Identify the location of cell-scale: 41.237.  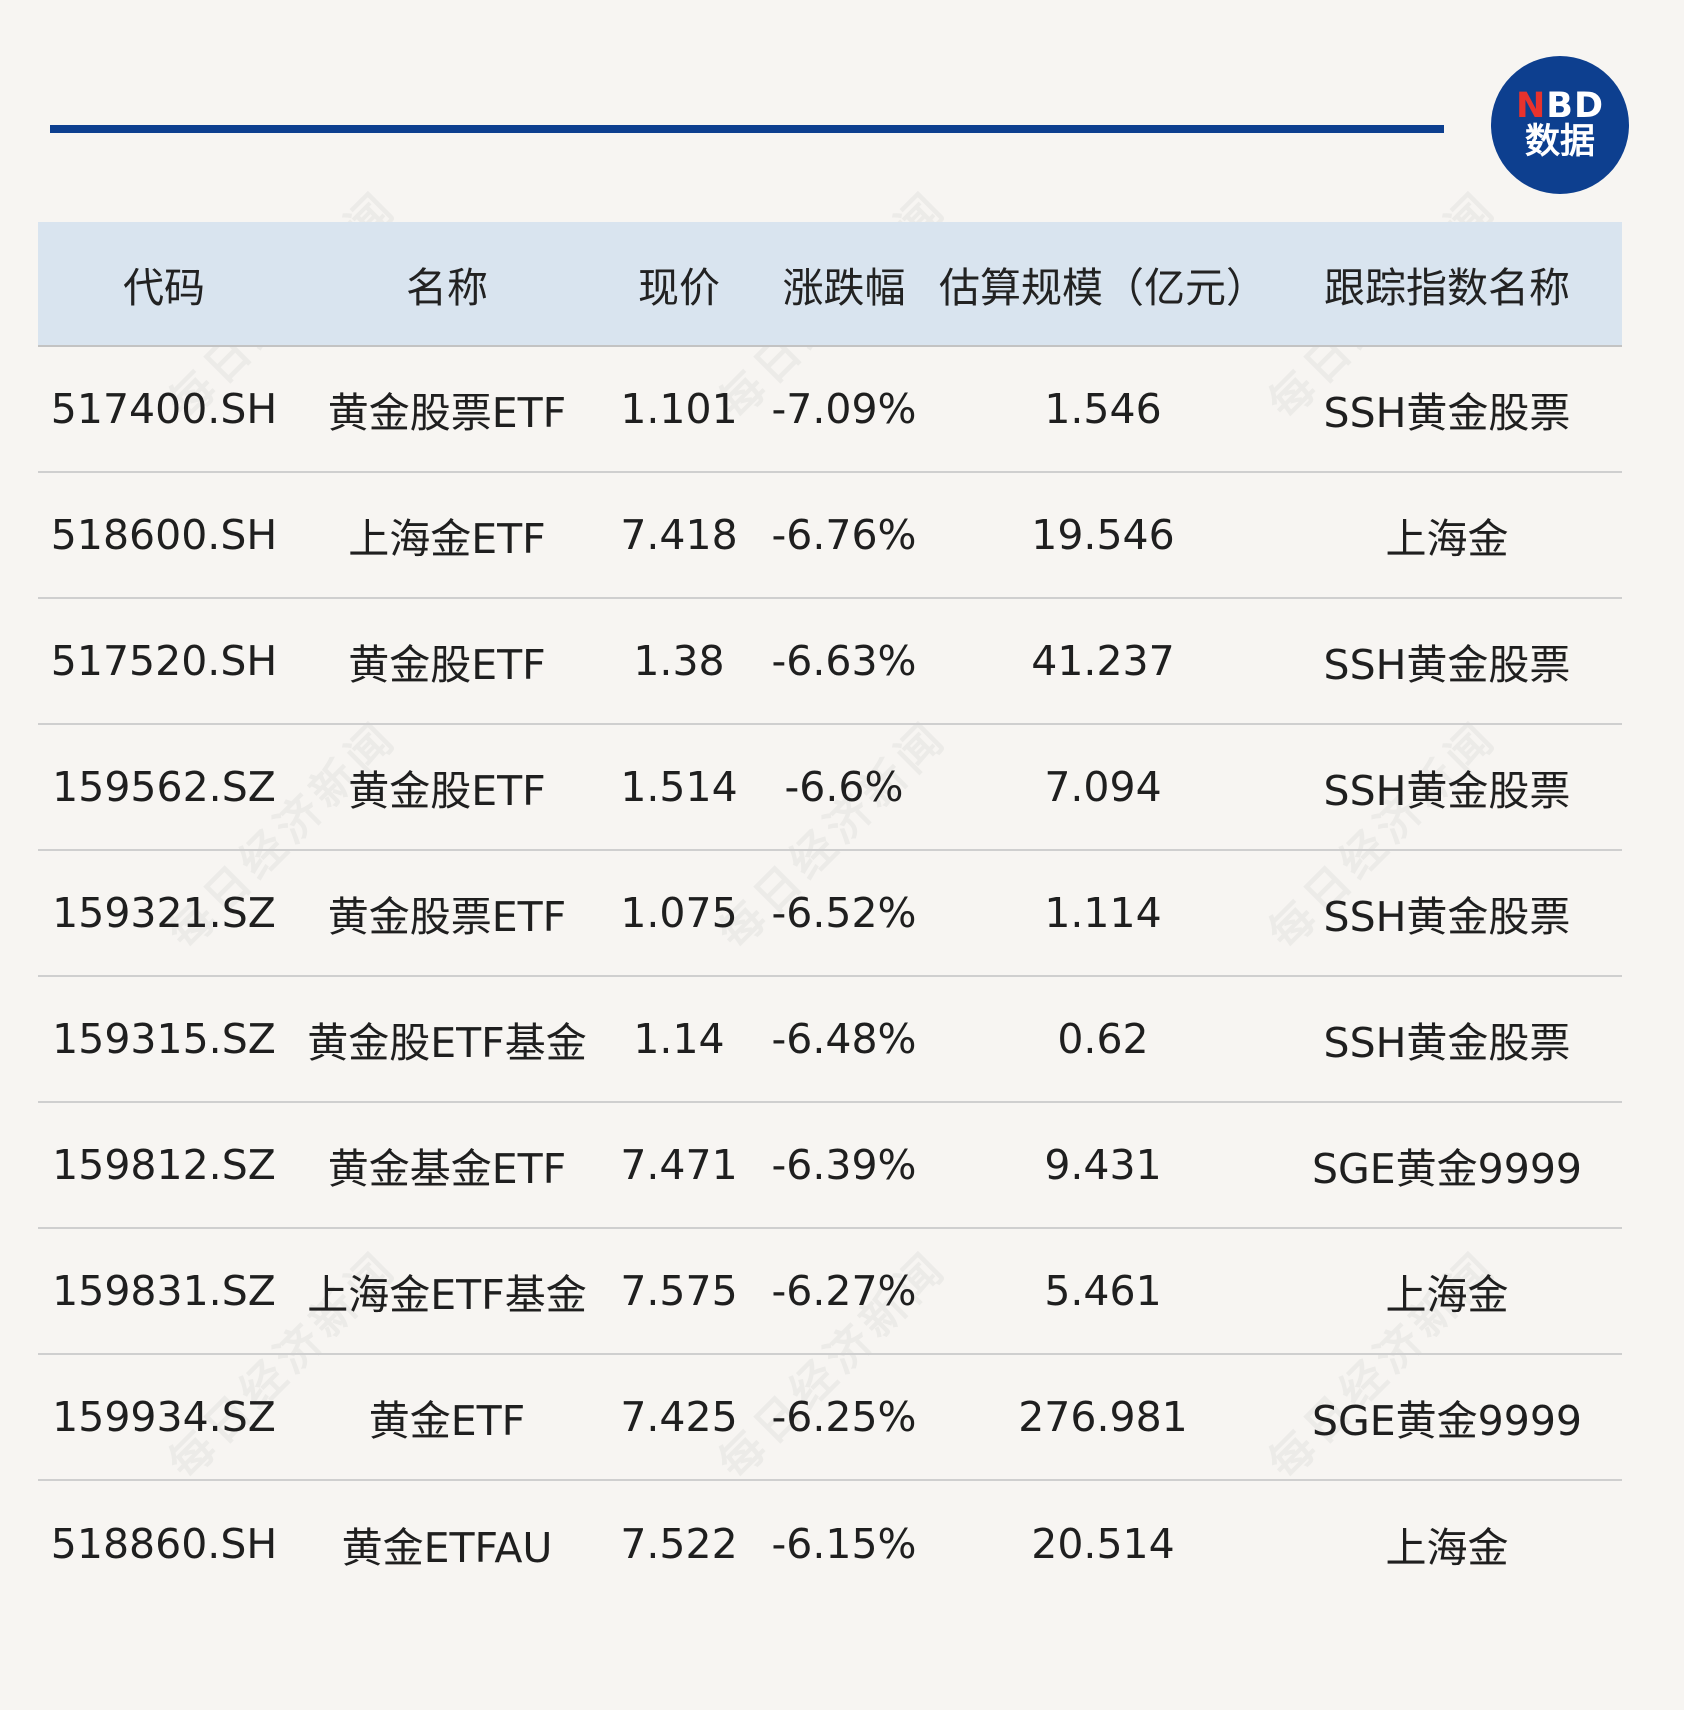
(1103, 661).